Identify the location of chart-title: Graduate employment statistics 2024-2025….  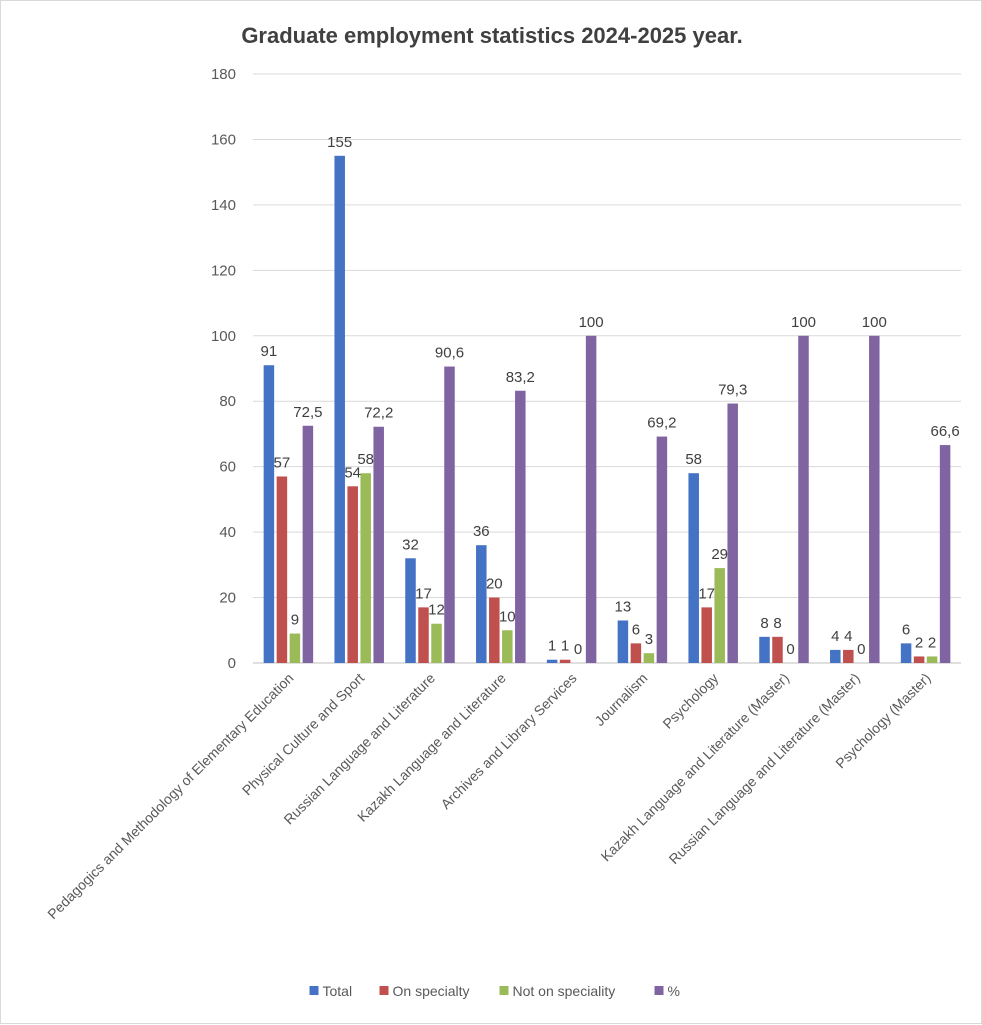
(491, 35).